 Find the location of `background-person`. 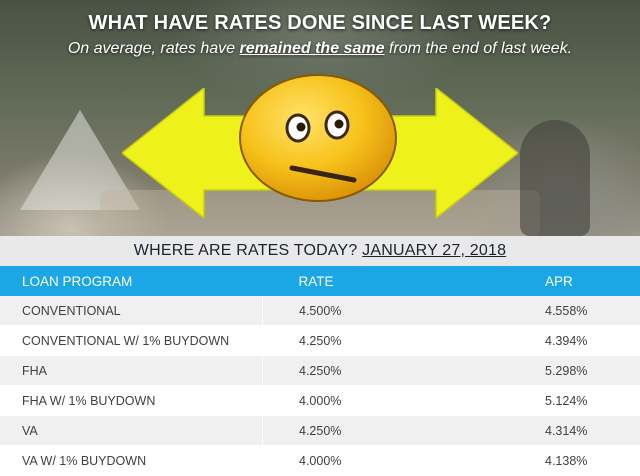

background-person is located at coordinates (555, 178).